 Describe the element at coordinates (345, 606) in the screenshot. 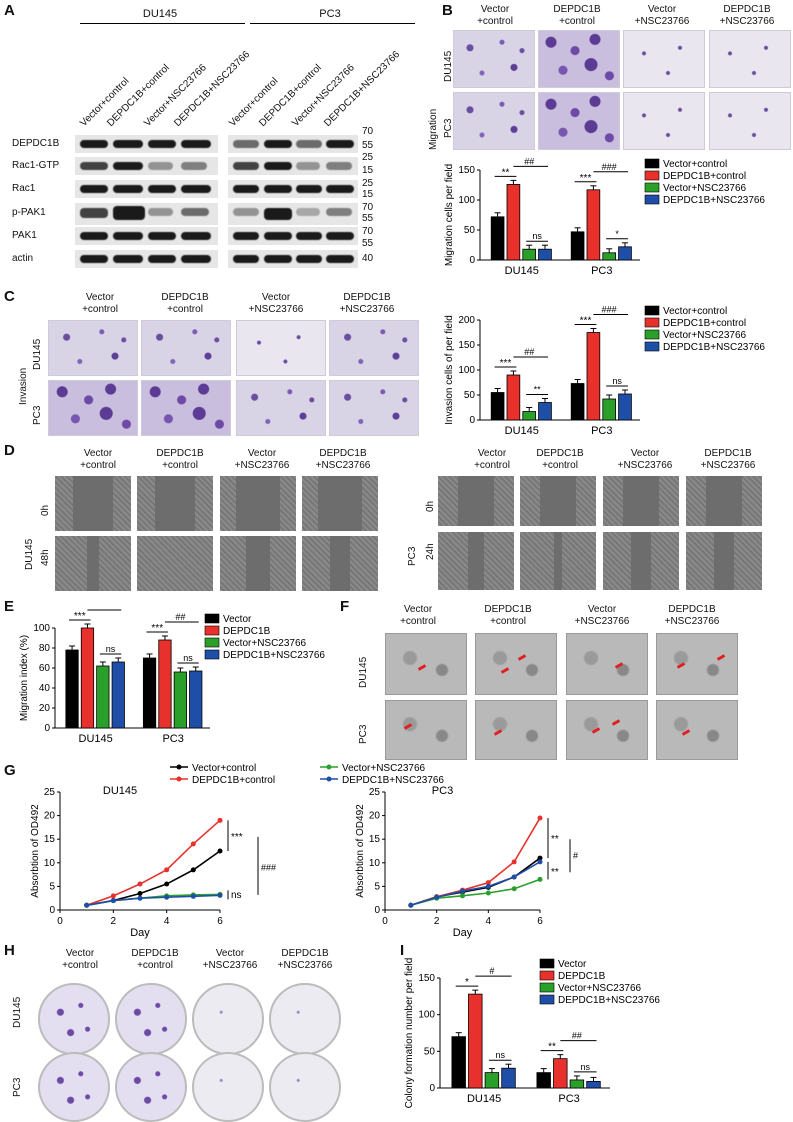

I see `panel-label-f: F` at that location.